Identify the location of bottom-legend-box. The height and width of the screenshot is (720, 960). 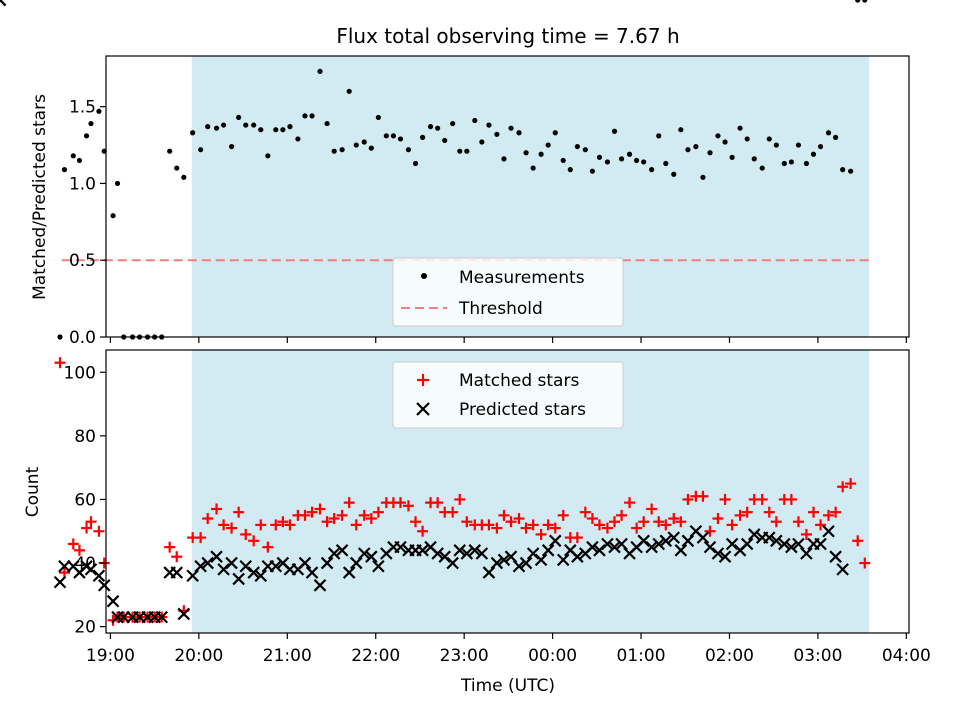
(508, 395).